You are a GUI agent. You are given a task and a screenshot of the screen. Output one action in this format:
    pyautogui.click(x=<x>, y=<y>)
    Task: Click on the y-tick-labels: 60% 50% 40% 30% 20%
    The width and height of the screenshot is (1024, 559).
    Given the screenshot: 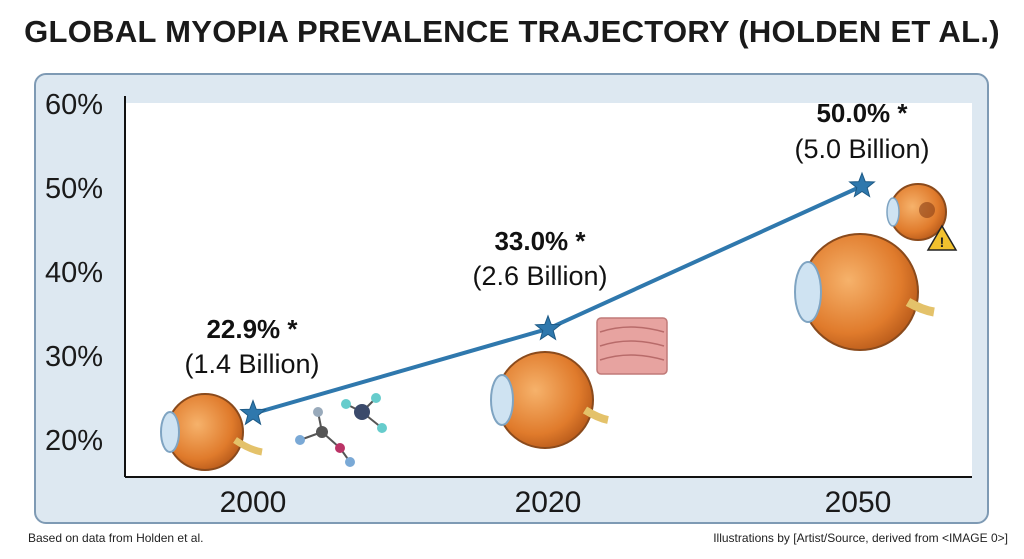 What is the action you would take?
    pyautogui.click(x=74, y=273)
    